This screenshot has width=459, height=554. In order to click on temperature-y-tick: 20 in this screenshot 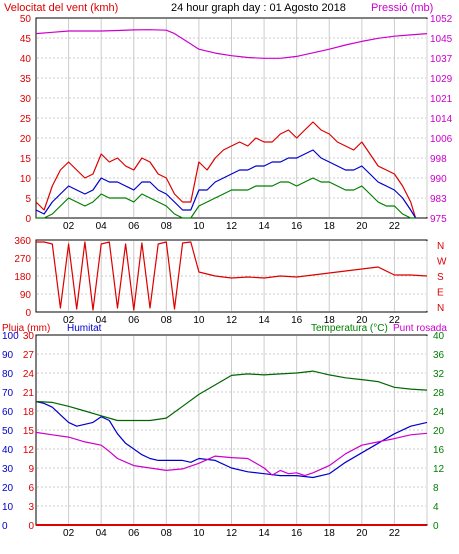, I will do `click(439, 431)`.